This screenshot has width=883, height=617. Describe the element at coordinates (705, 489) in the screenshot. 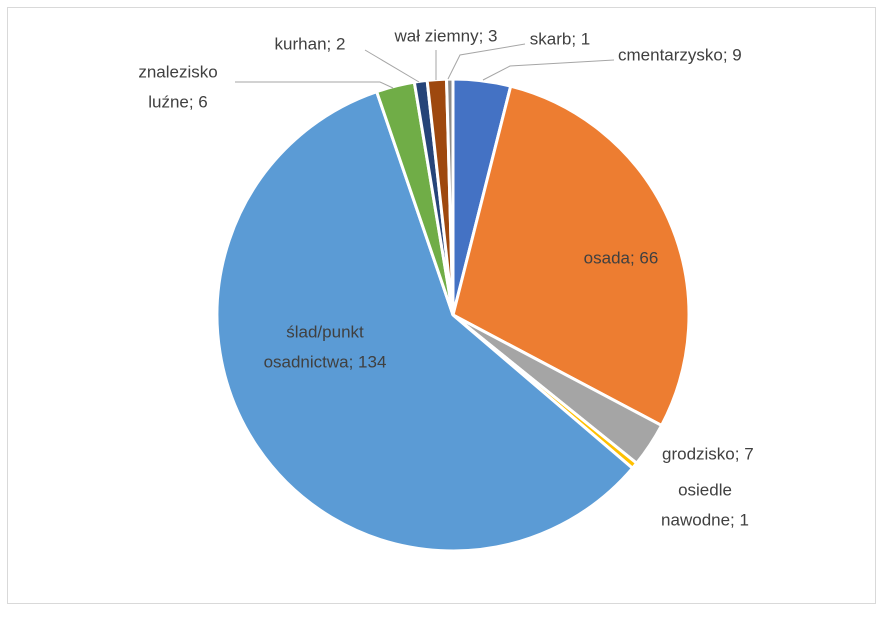

I see `data-label: osiedle` at that location.